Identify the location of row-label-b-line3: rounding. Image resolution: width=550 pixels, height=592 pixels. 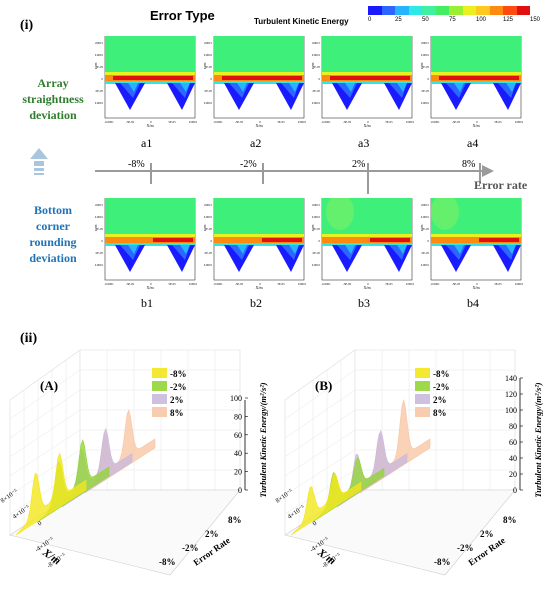
(53, 242).